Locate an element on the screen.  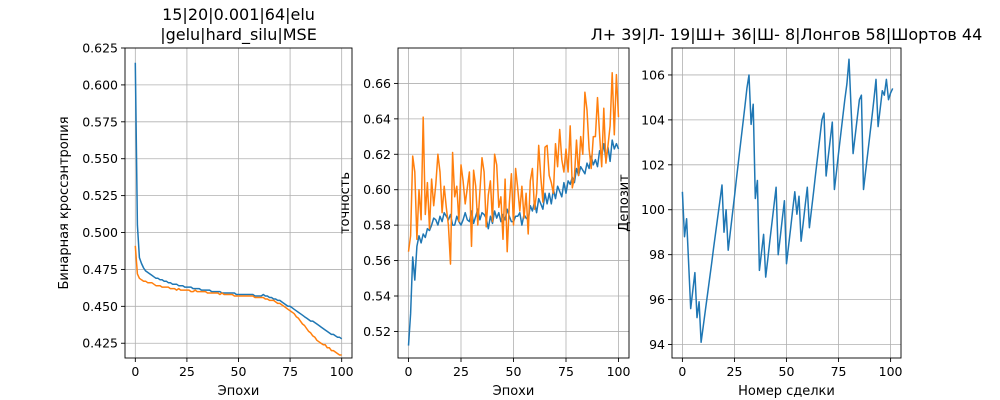
y-tick-label: 0.525 is located at coordinates (100, 195).